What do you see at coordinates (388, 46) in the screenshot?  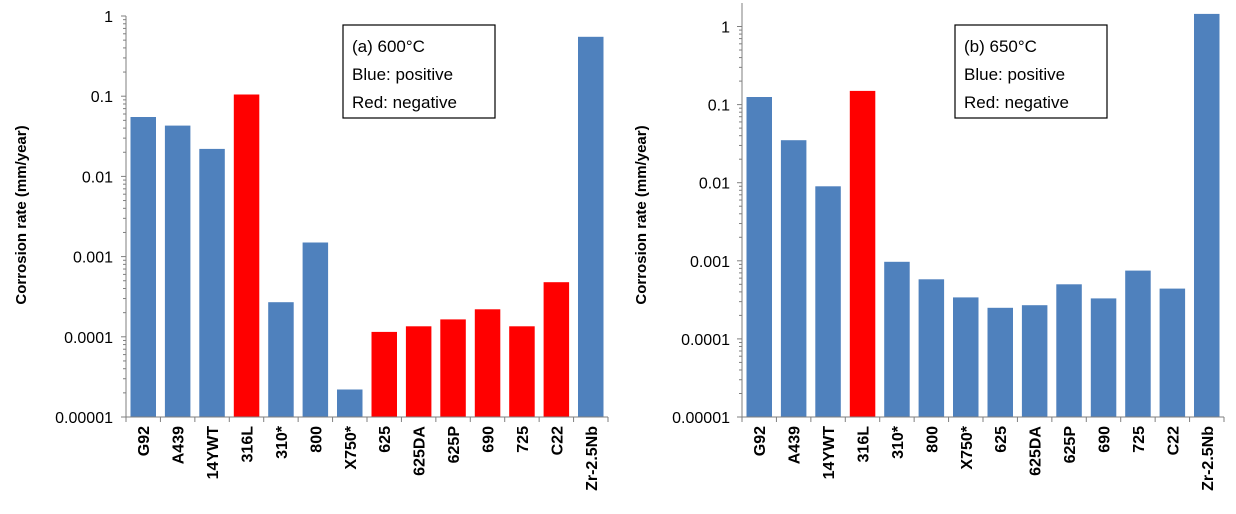 I see `legend-title: (a) 600°C` at bounding box center [388, 46].